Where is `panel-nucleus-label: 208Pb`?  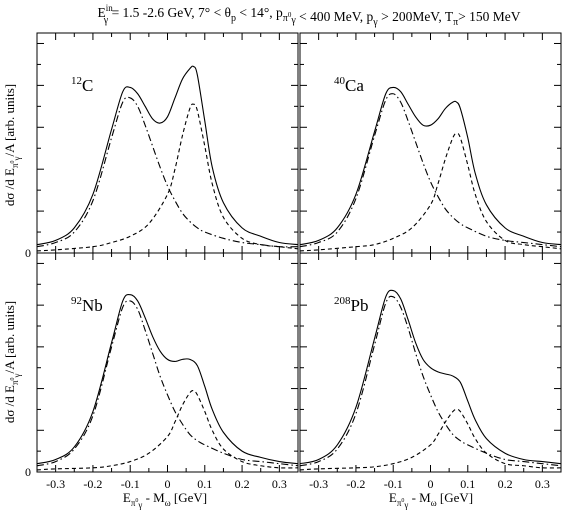
panel-nucleus-label: 208Pb is located at coordinates (351, 305).